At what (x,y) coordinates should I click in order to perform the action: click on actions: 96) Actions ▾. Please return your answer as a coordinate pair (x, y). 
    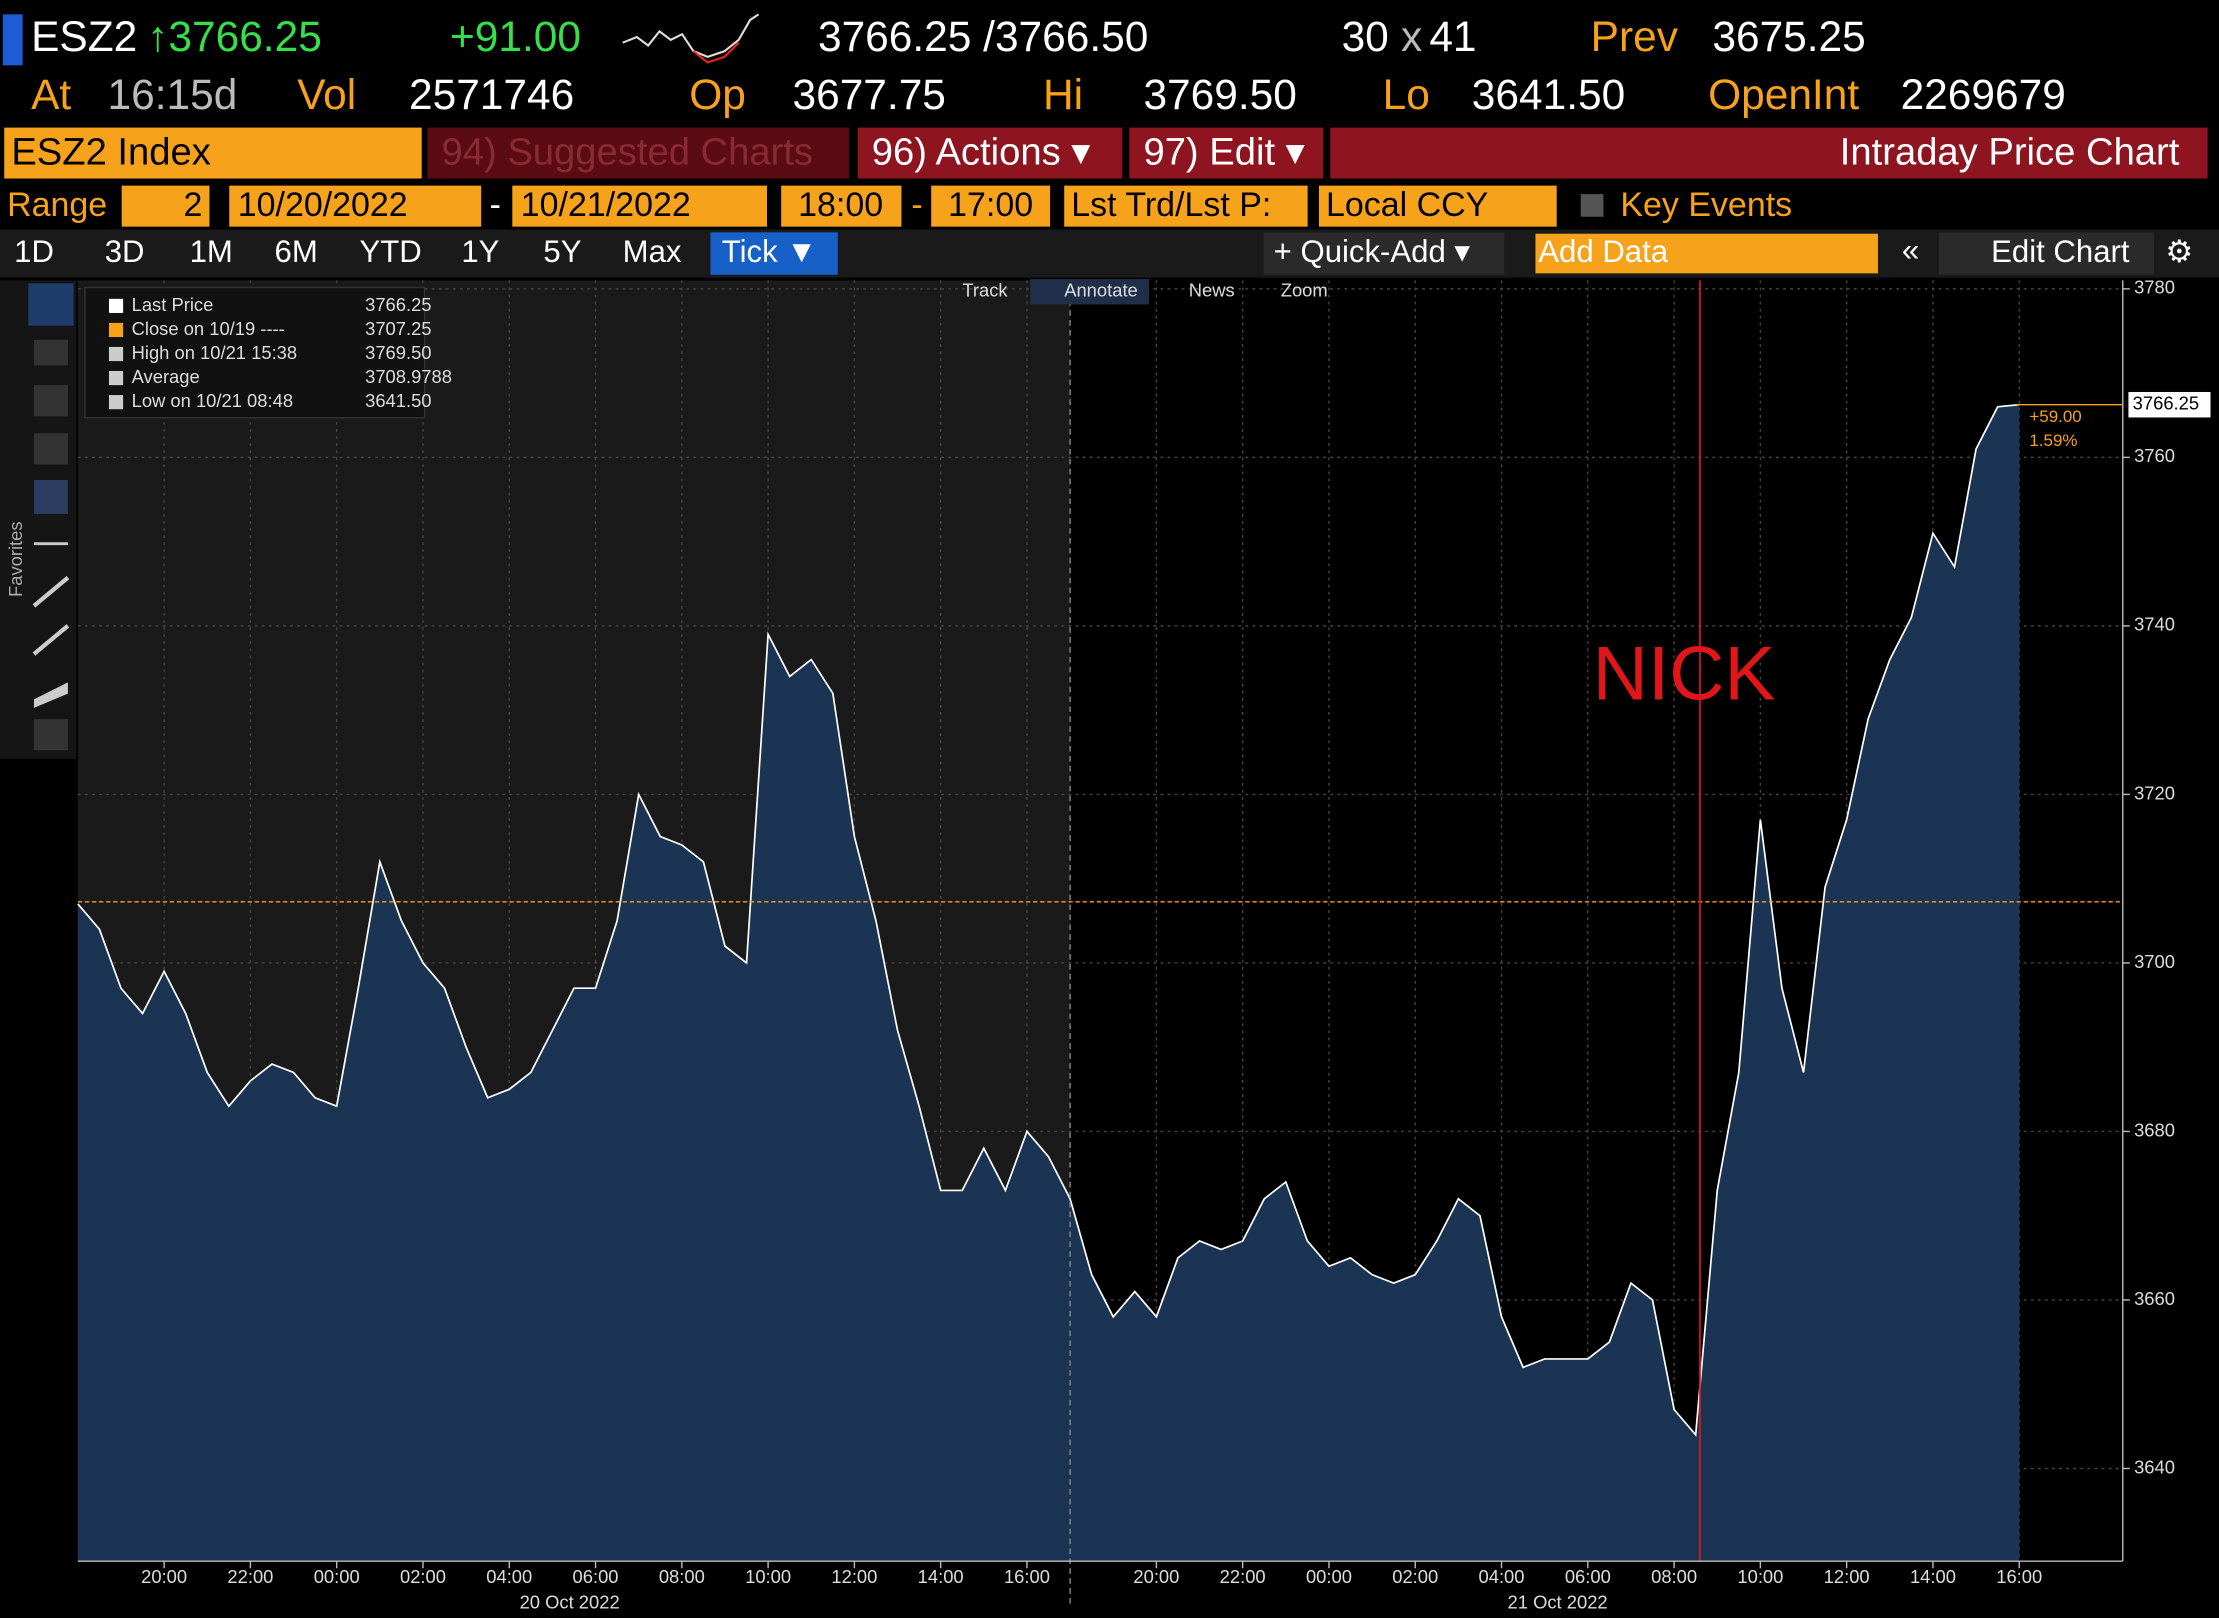
    Looking at the image, I should click on (981, 152).